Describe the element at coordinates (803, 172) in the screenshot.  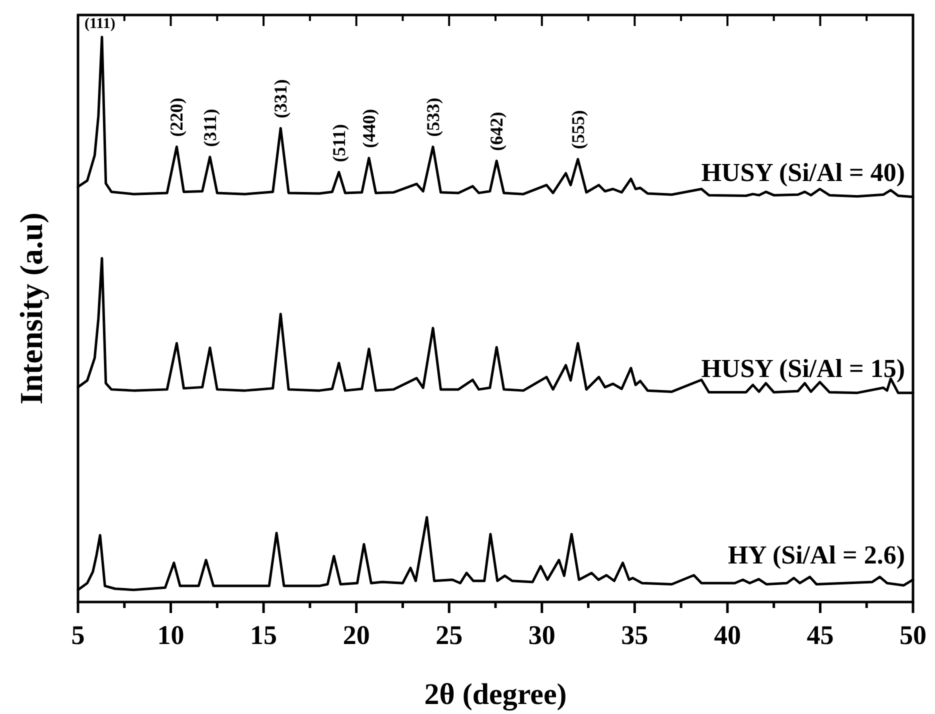
I see `series-label: HUSY (Si/Al = 40)` at that location.